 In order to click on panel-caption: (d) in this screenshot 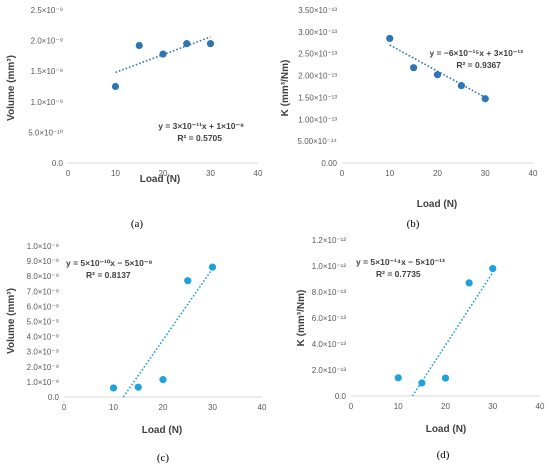, I will do `click(443, 455)`.